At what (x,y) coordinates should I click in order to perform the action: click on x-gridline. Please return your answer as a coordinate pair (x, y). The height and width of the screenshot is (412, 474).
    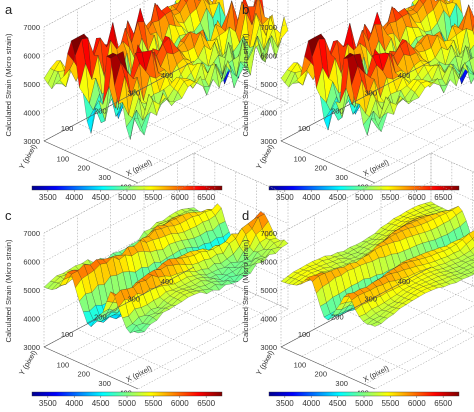
    Looking at the image, I should click on (202, 89).